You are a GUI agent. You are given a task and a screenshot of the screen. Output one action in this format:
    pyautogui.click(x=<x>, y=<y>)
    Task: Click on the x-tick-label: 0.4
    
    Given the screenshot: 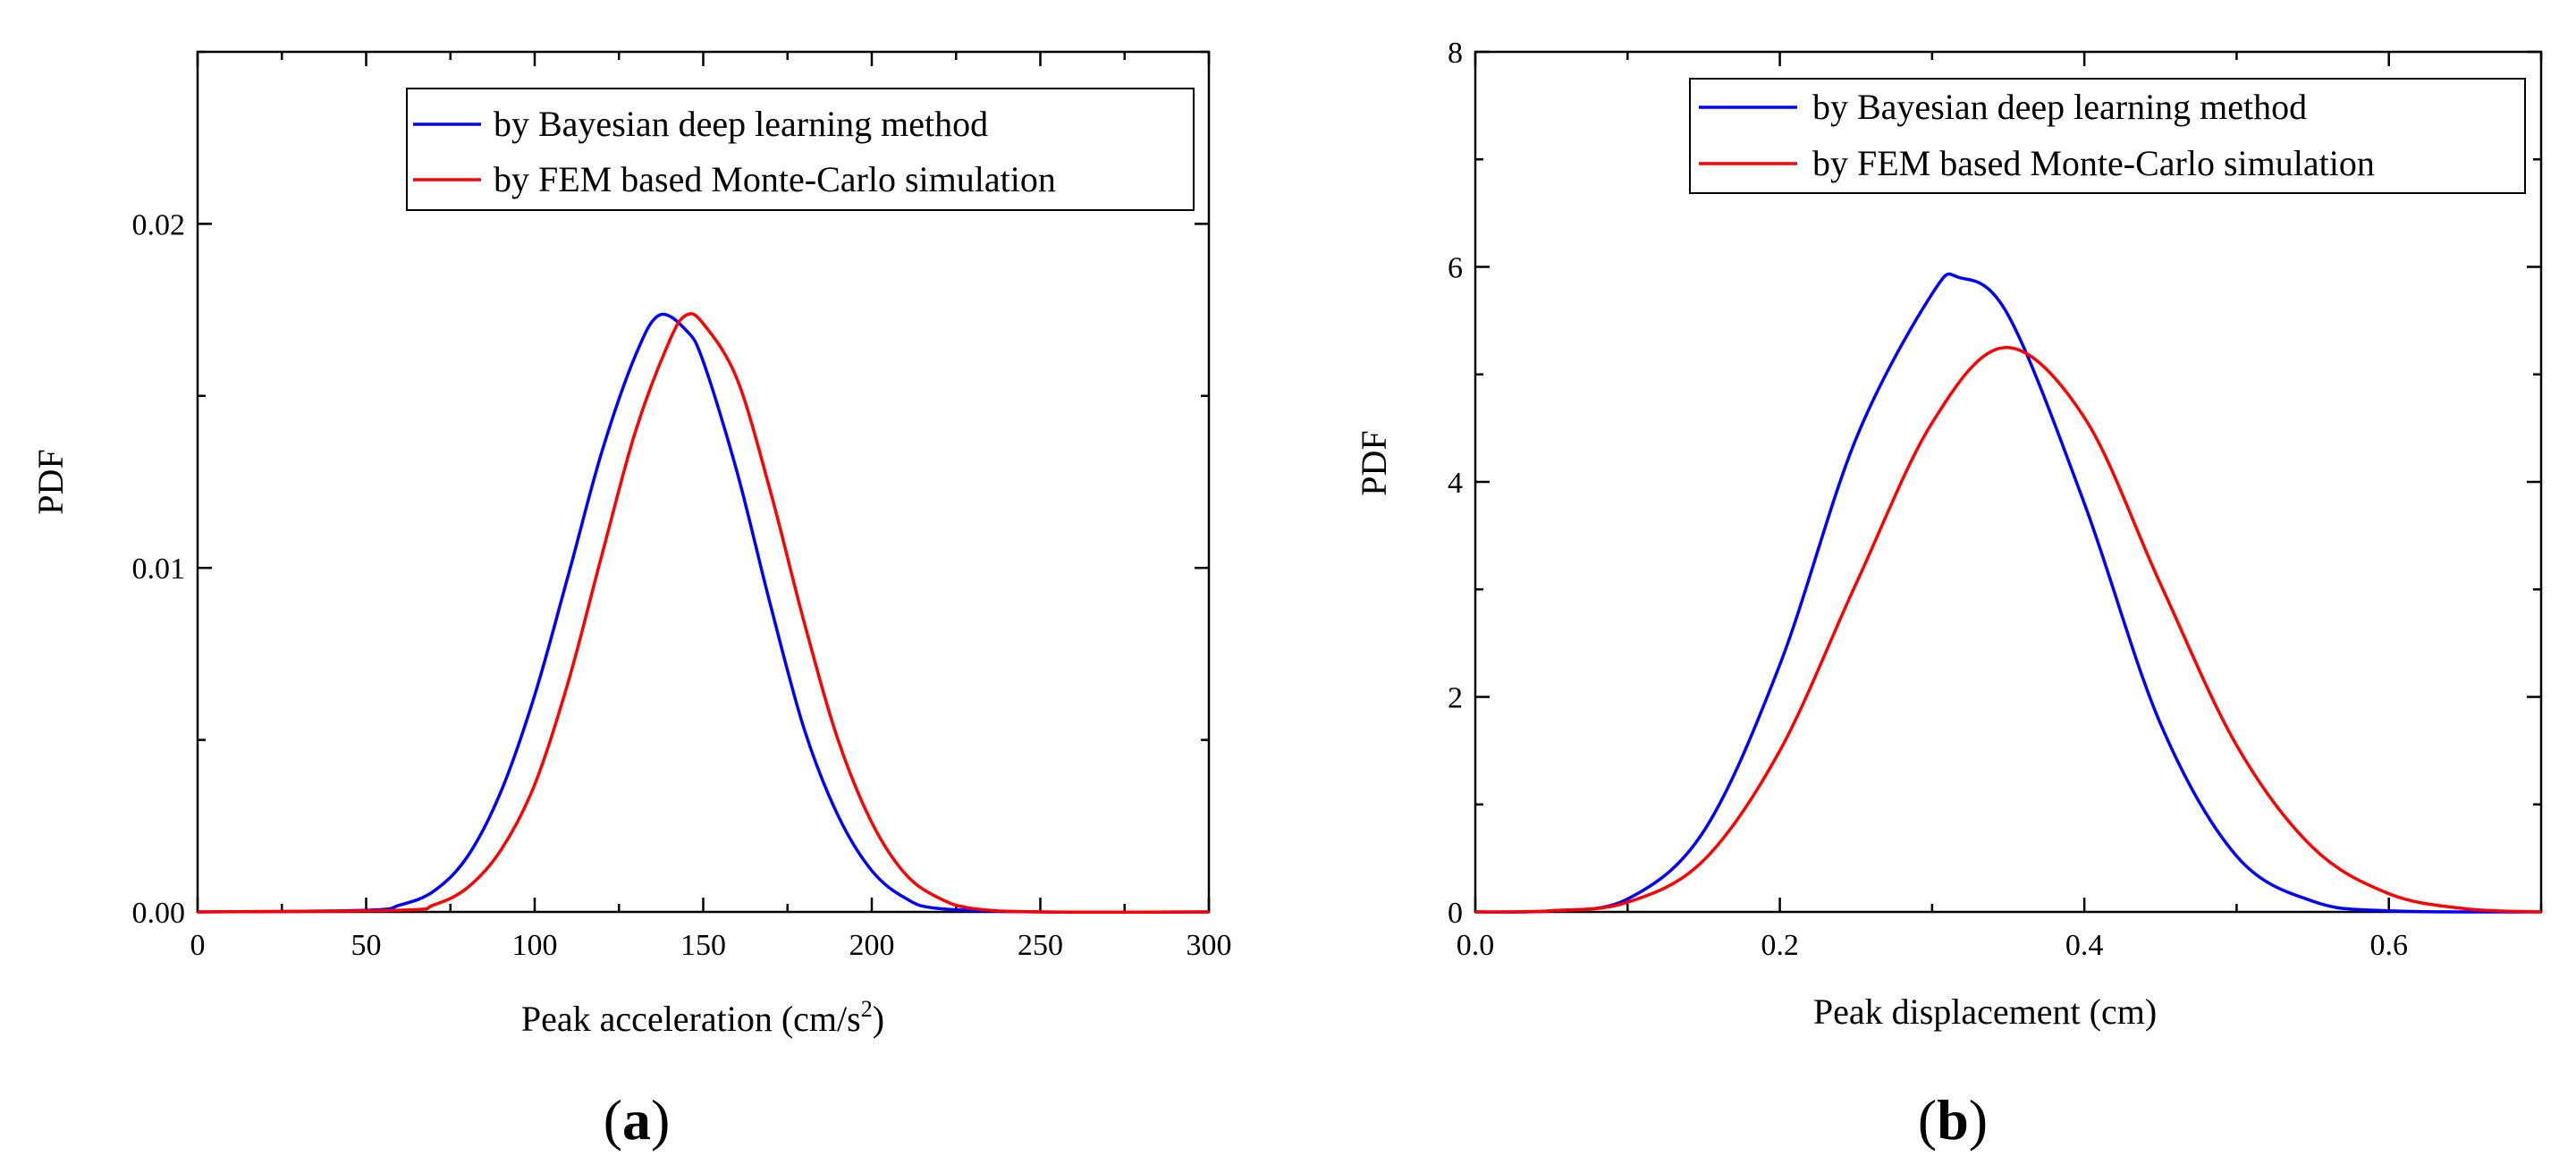 What is the action you would take?
    pyautogui.click(x=2084, y=945)
    